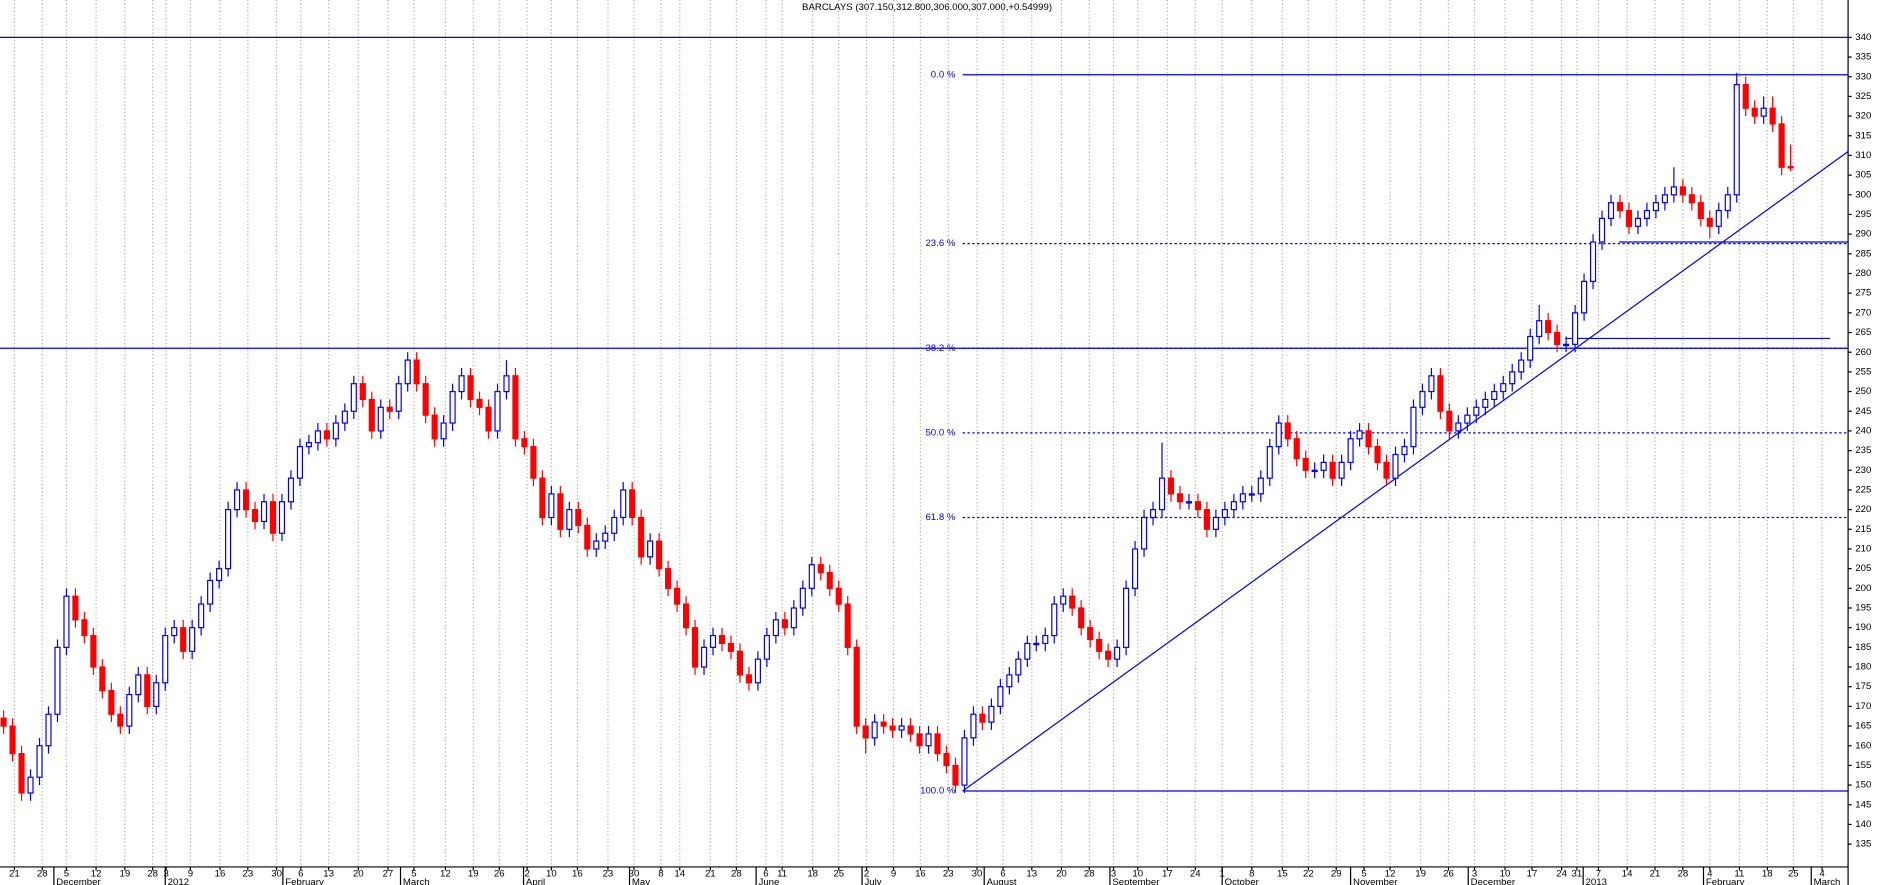 This screenshot has height=885, width=1883. Describe the element at coordinates (328, 874) in the screenshot. I see `x-tick-label: 13` at that location.